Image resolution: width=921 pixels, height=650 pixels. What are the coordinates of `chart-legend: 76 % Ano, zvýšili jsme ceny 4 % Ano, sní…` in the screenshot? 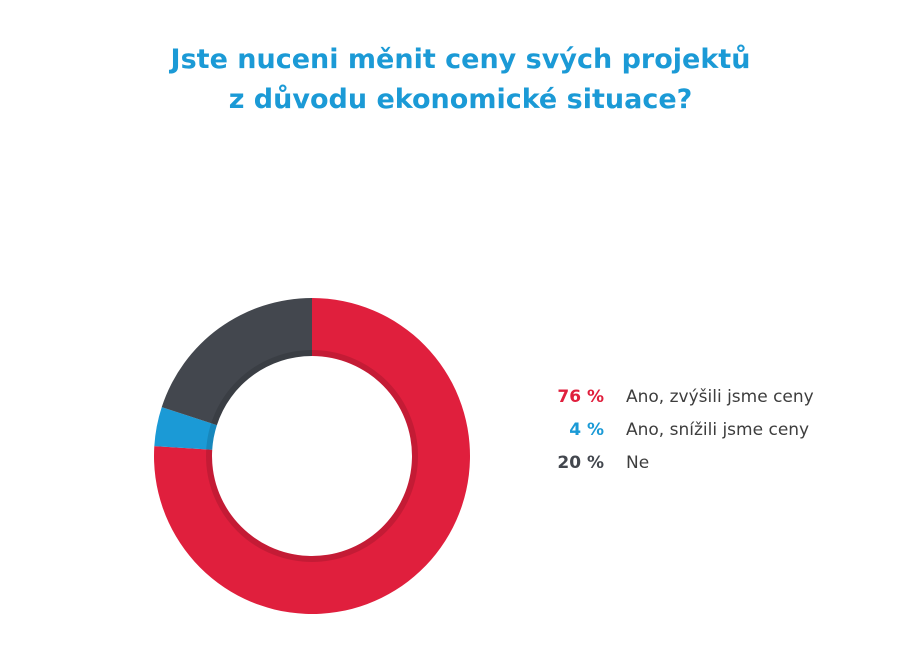 It's located at (677, 429).